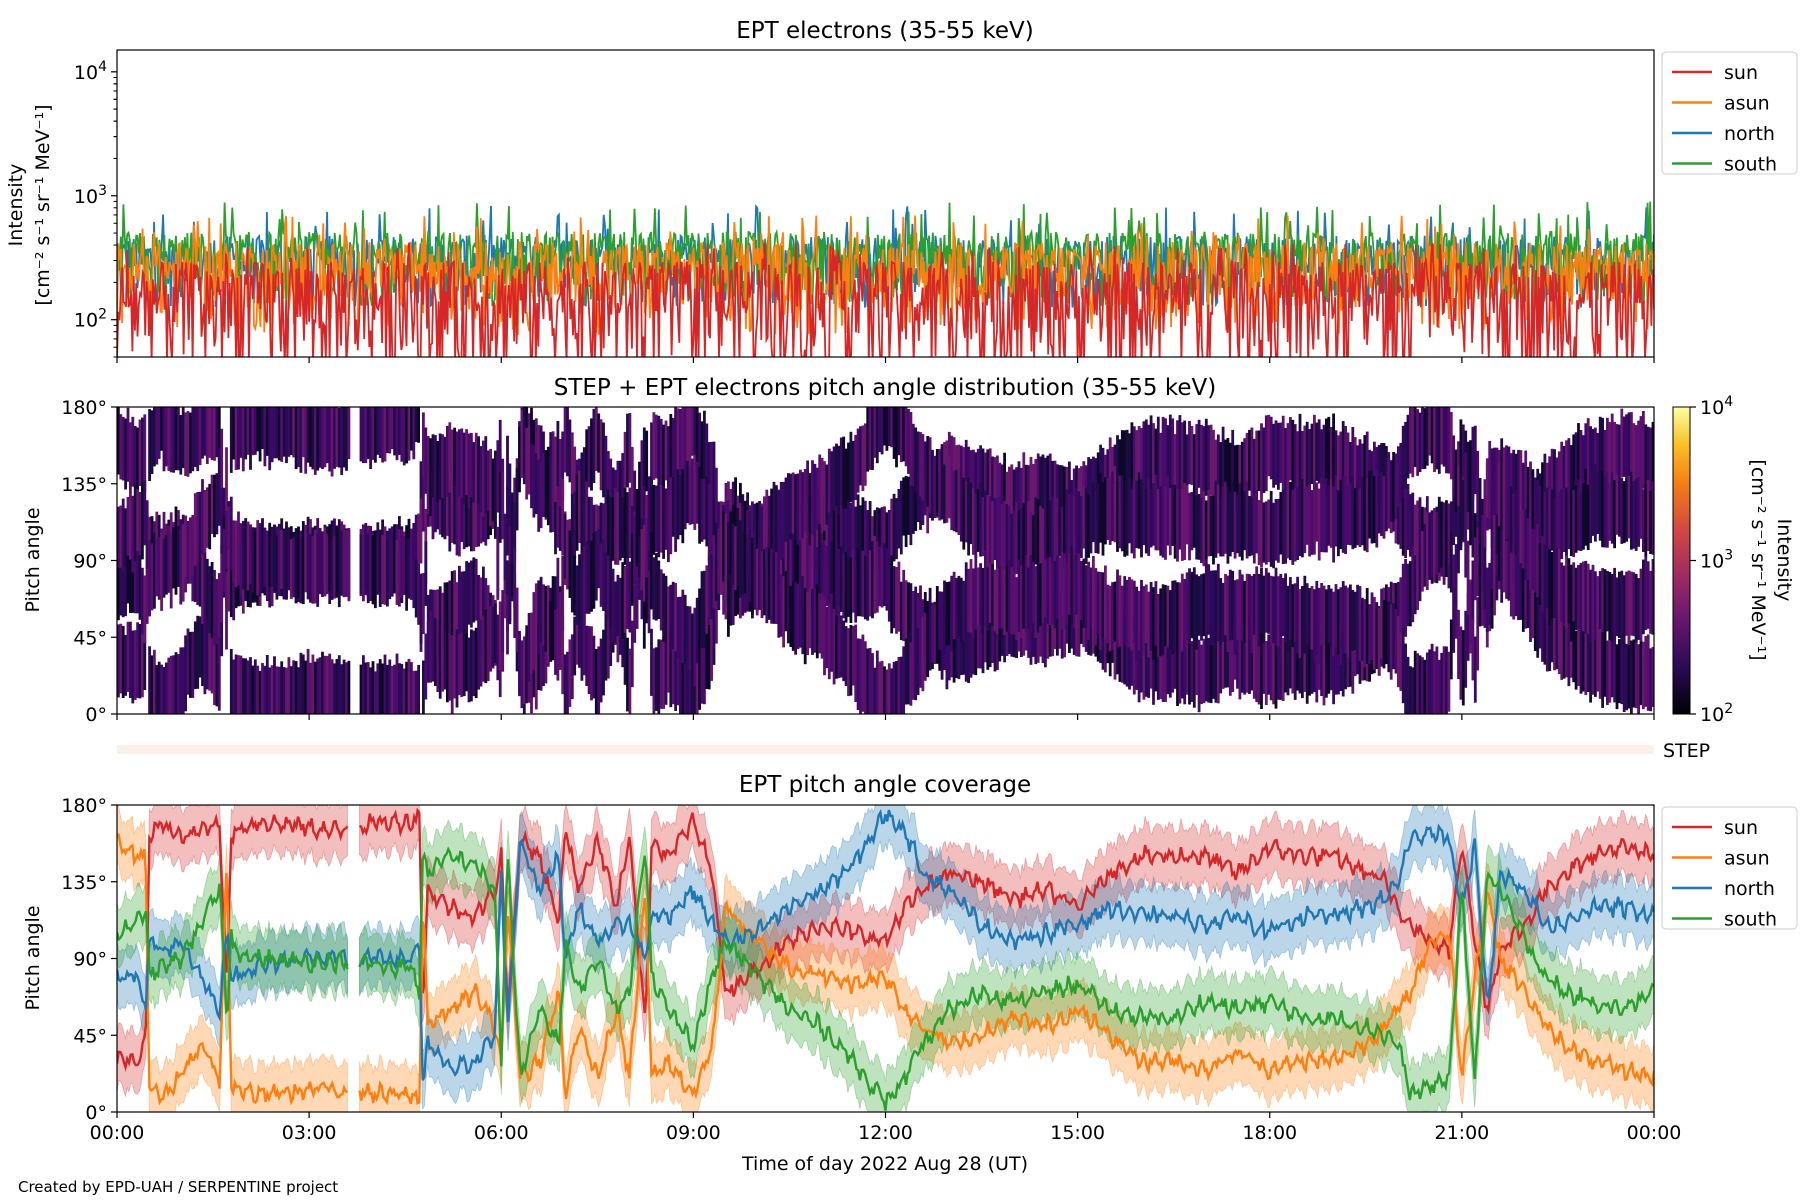 The image size is (1800, 1200). I want to click on legend-label-south: south, so click(1750, 165).